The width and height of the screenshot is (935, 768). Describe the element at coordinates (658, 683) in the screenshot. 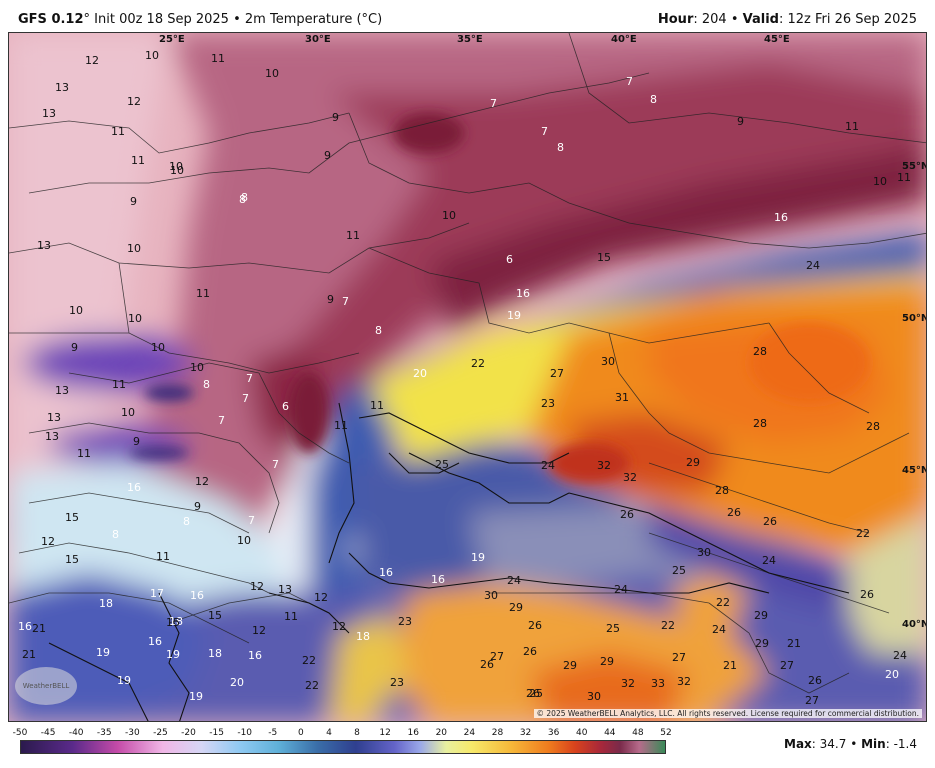

I see `temperature-value-label: 33` at that location.